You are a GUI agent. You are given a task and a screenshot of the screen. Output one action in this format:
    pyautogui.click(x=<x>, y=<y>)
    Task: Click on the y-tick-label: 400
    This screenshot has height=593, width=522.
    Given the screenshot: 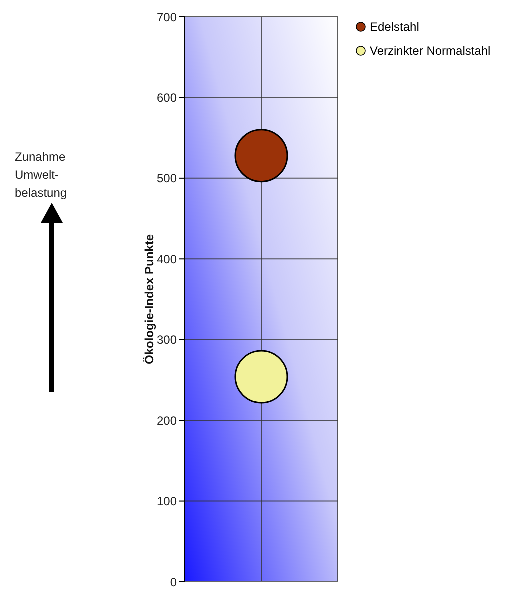 What is the action you would take?
    pyautogui.click(x=167, y=259)
    